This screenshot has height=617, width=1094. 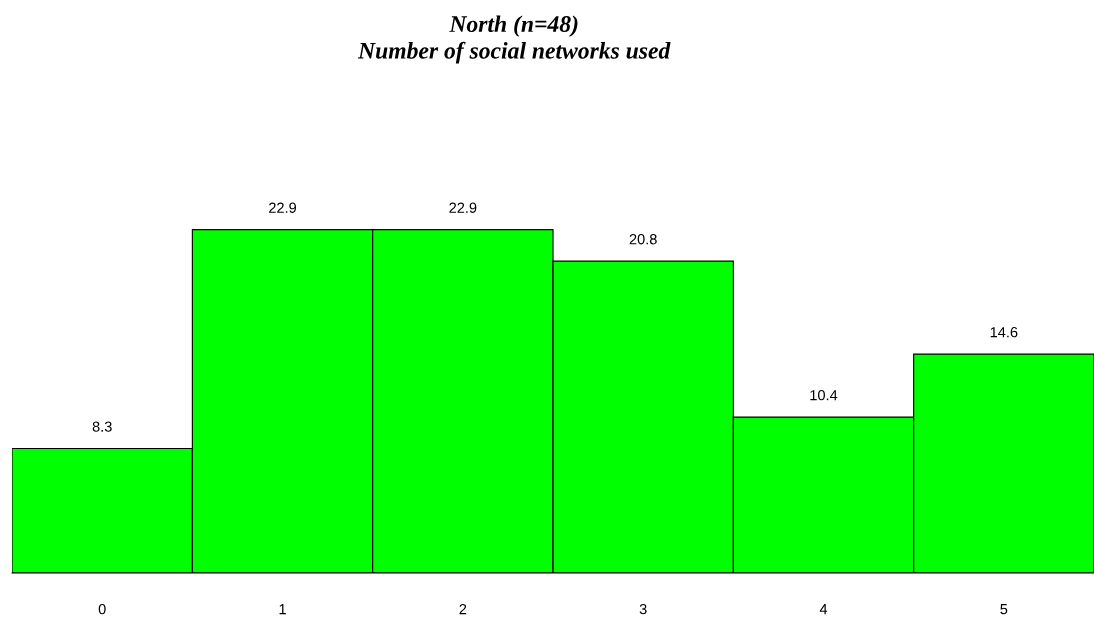 I want to click on x-tick-label: 5, so click(x=1004, y=609).